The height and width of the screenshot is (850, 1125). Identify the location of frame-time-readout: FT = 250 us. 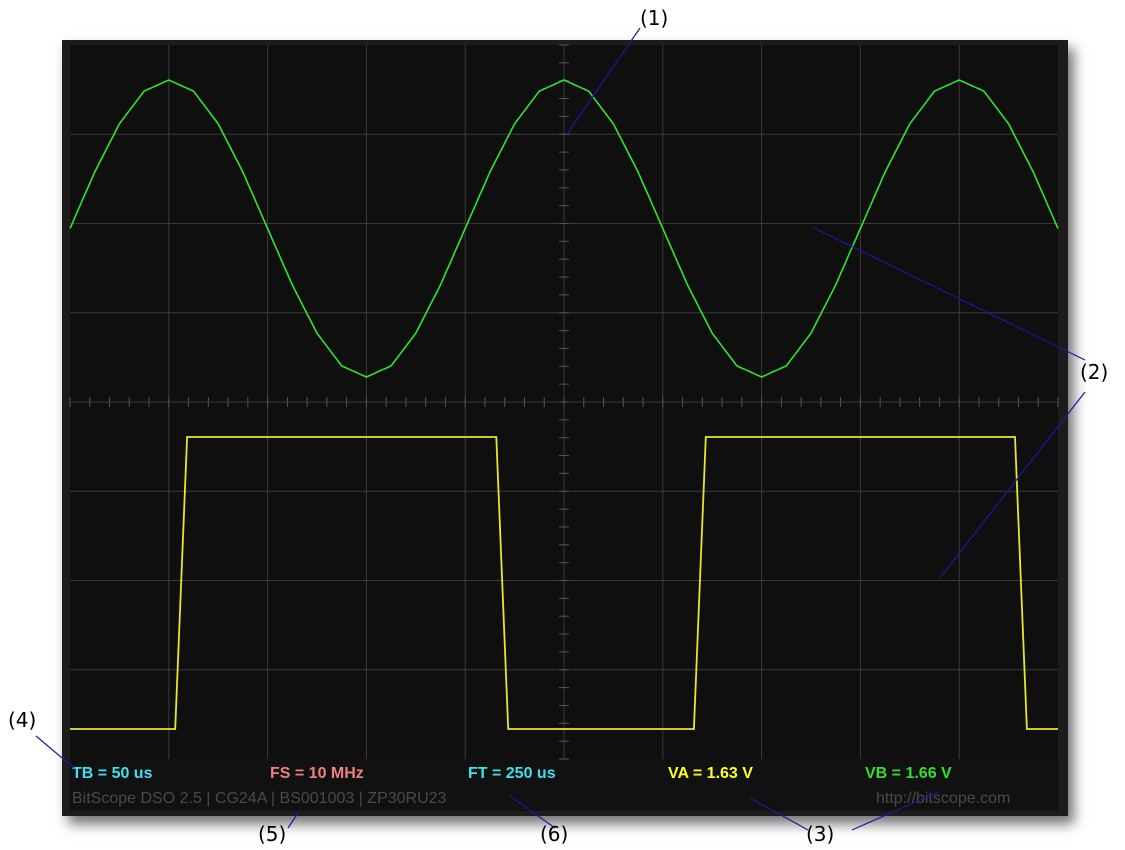
(512, 773).